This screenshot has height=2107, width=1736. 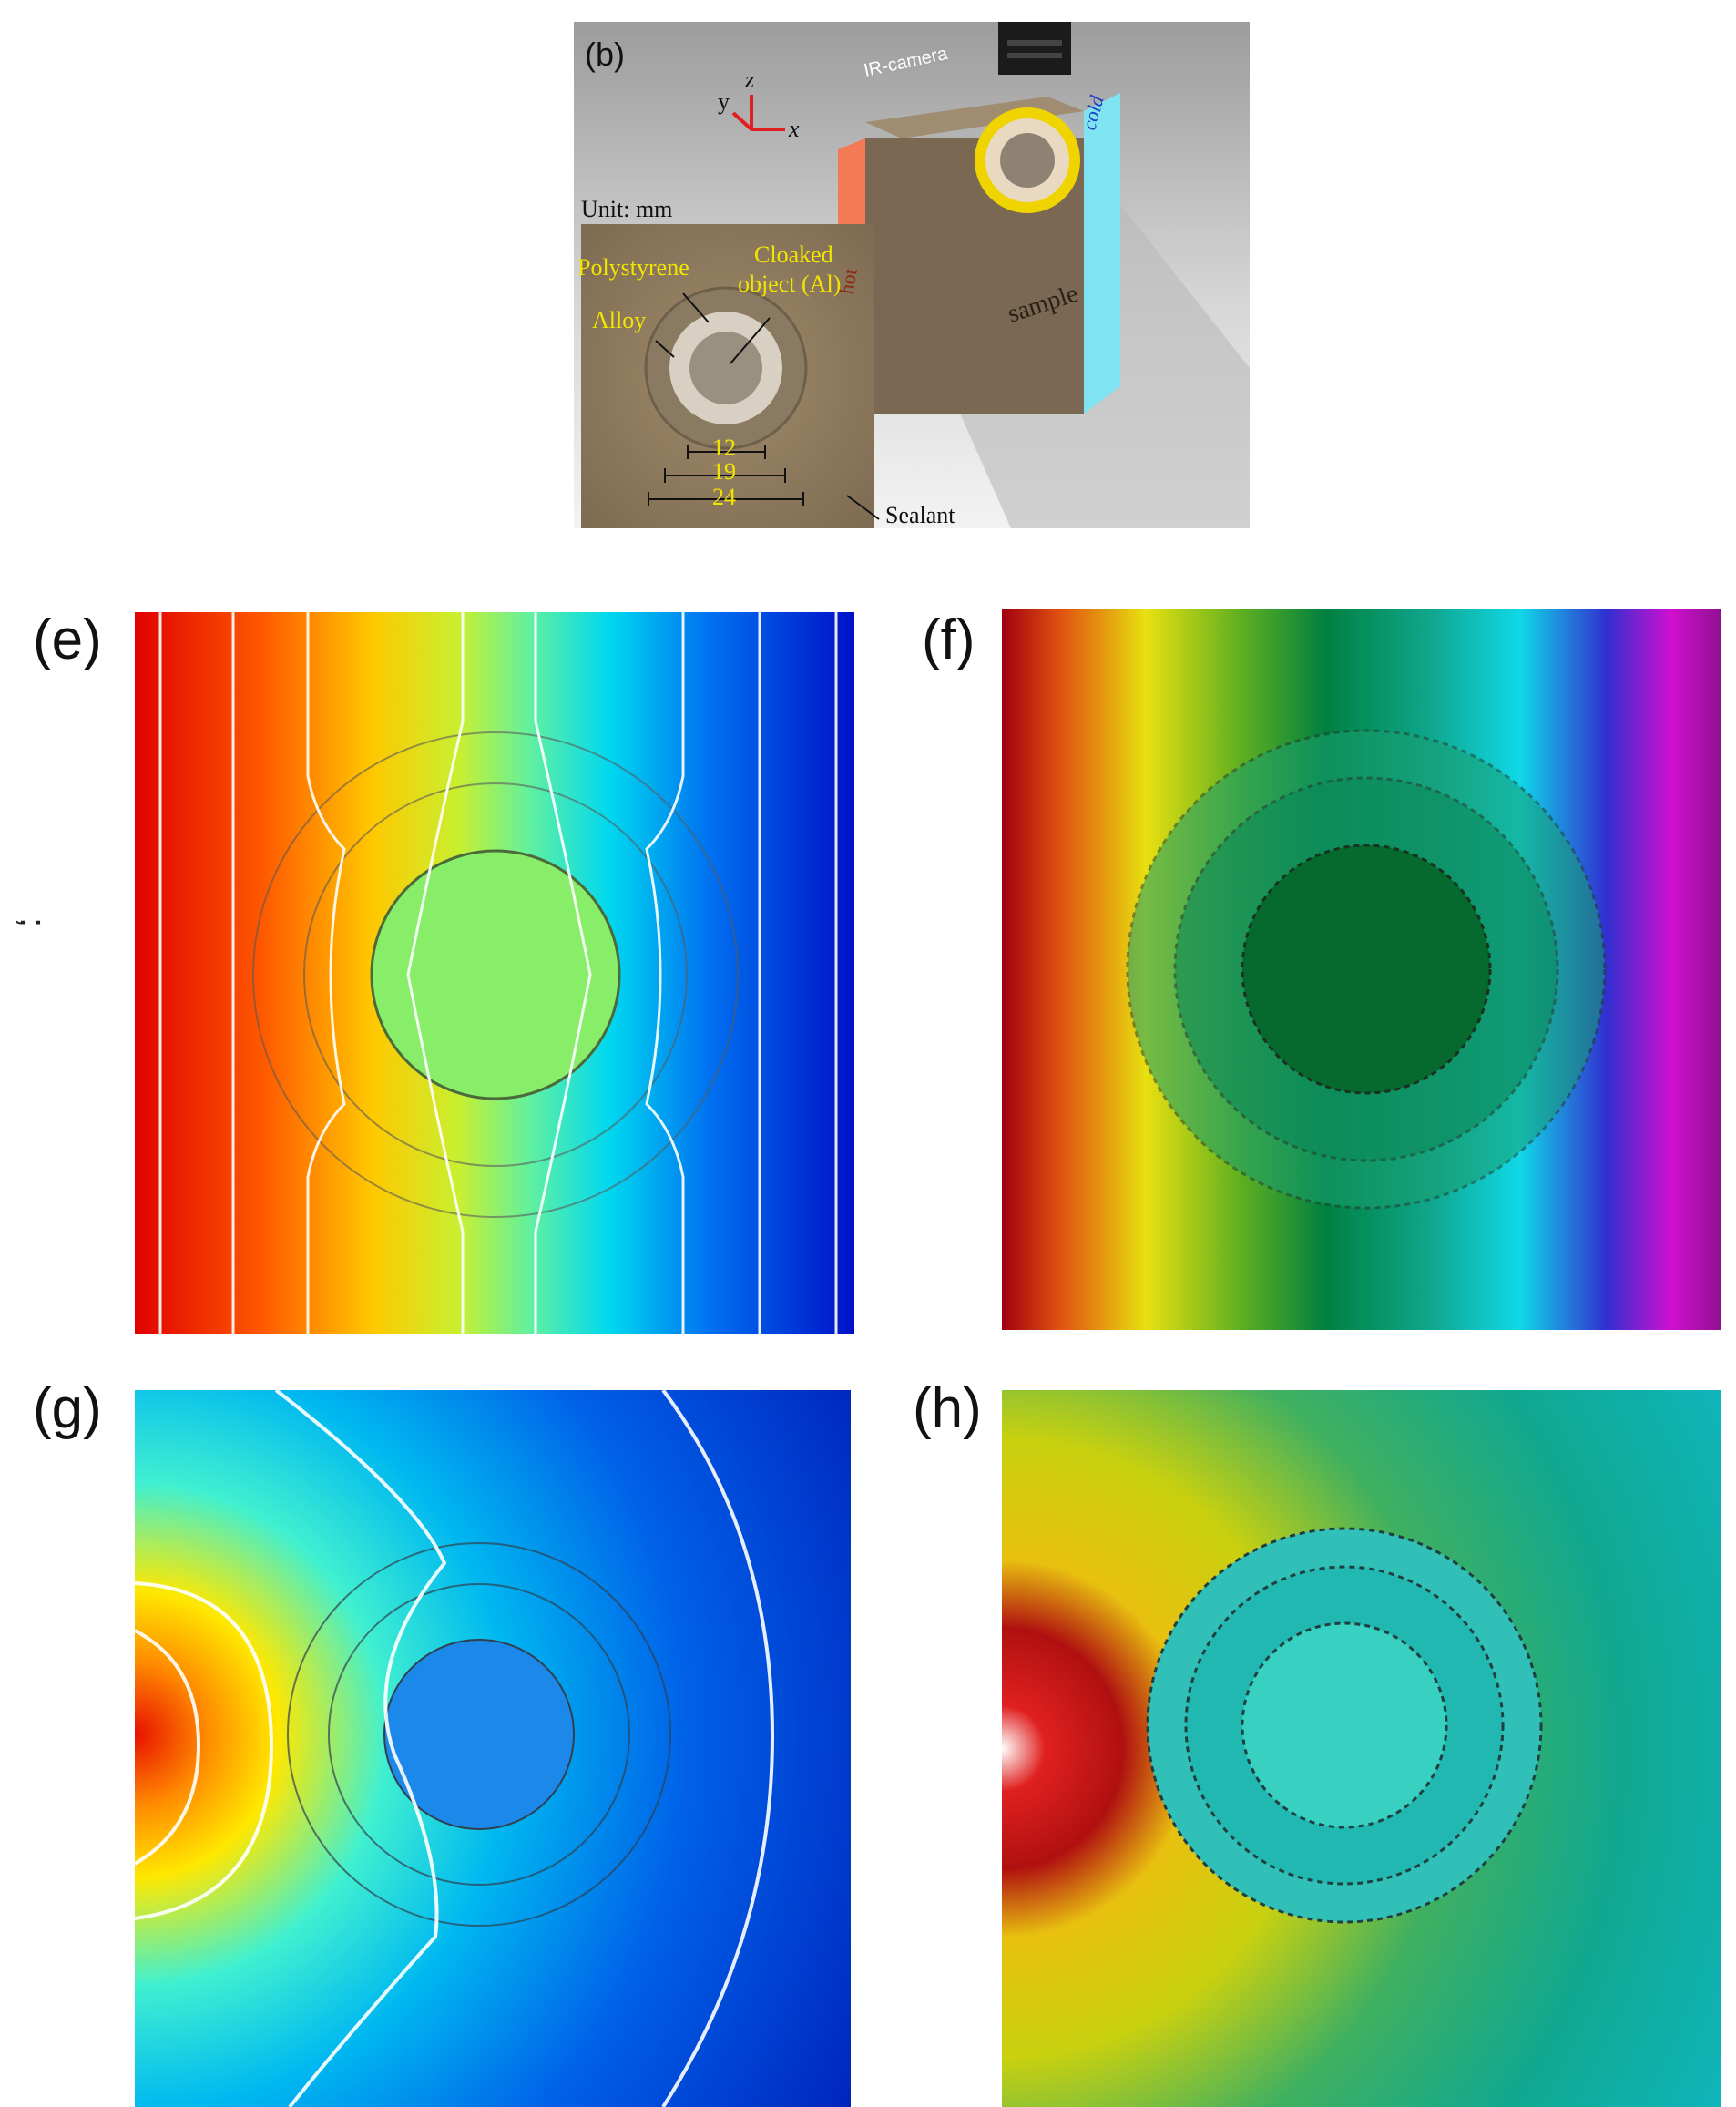 What do you see at coordinates (1361, 1748) in the screenshot?
I see `panel-h-temperature-map` at bounding box center [1361, 1748].